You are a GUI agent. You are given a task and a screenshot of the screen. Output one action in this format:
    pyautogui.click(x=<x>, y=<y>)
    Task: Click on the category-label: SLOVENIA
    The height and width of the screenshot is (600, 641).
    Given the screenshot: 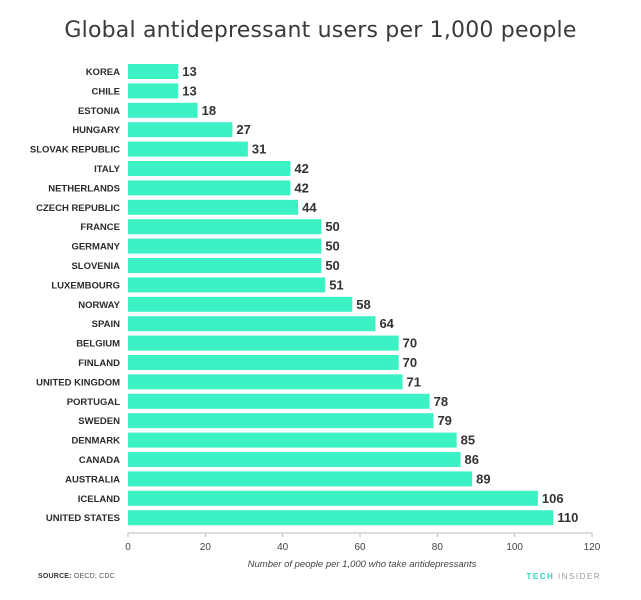 What is the action you would take?
    pyautogui.click(x=95, y=266)
    